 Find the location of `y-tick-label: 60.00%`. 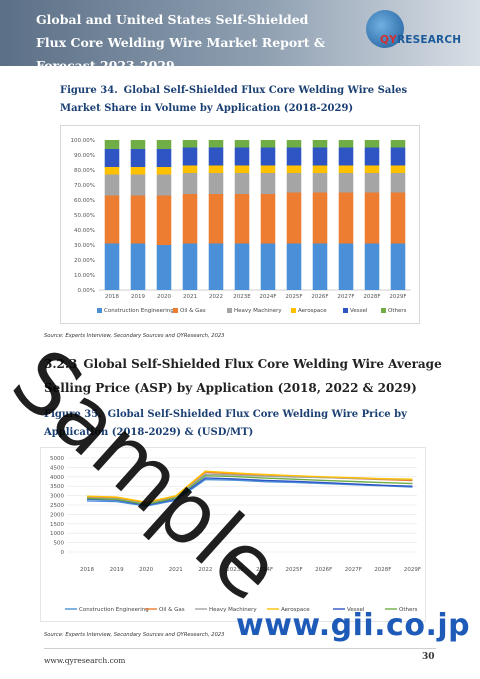

y-tick-label: 60.00% is located at coordinates (84, 201).